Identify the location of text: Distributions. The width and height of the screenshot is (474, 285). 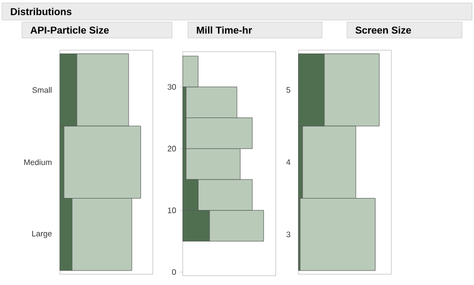
(41, 12).